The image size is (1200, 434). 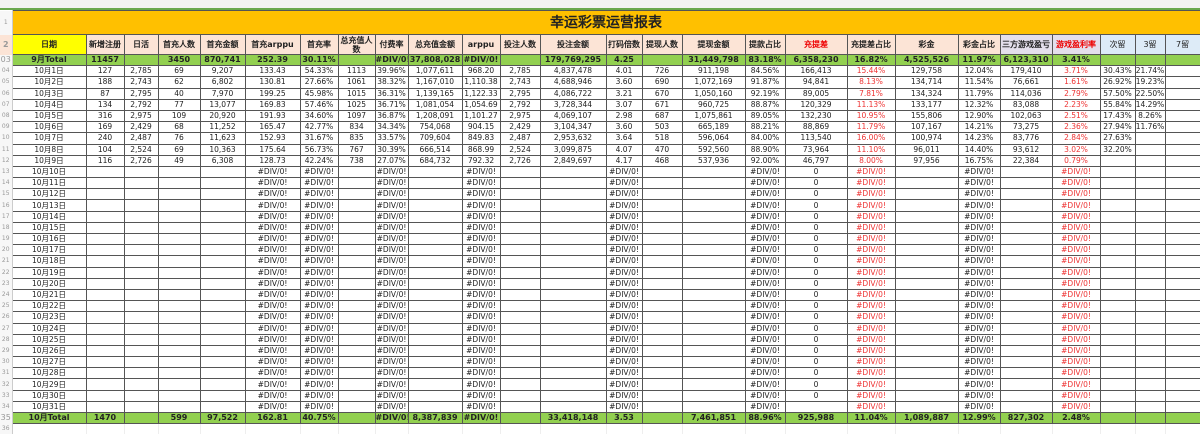 I want to click on date-cell: 10月10日, so click(x=49, y=172).